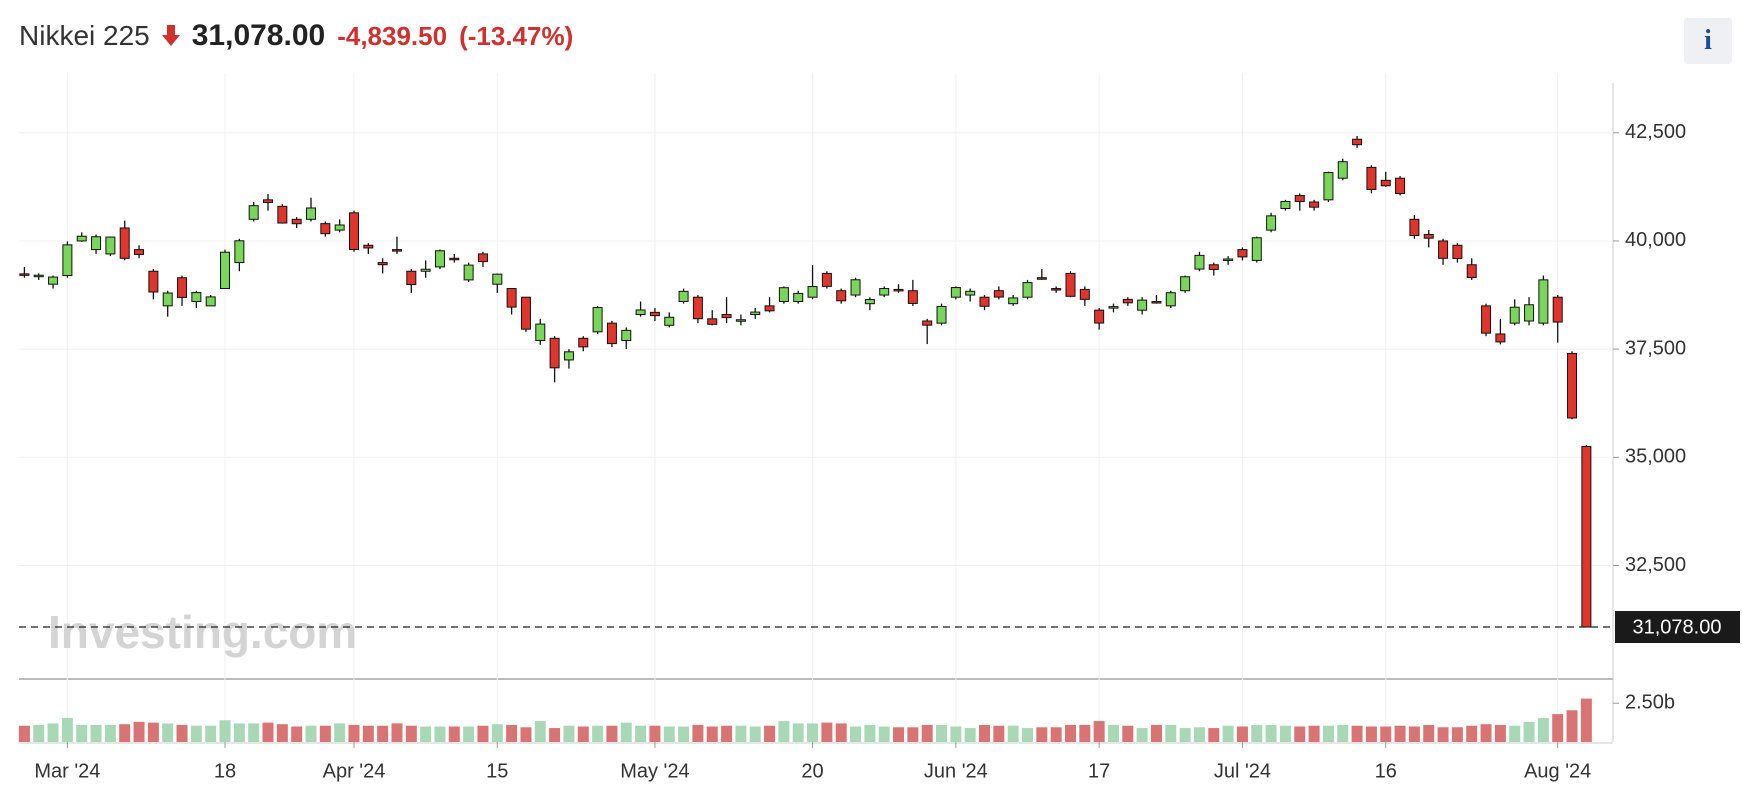  I want to click on x-tick-label: May '24, so click(654, 771).